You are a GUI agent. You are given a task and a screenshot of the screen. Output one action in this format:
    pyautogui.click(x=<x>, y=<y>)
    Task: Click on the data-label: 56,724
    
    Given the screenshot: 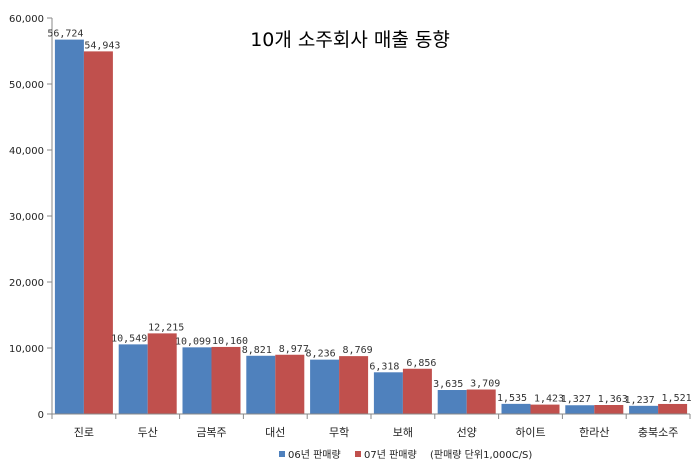 What is the action you would take?
    pyautogui.click(x=65, y=34)
    